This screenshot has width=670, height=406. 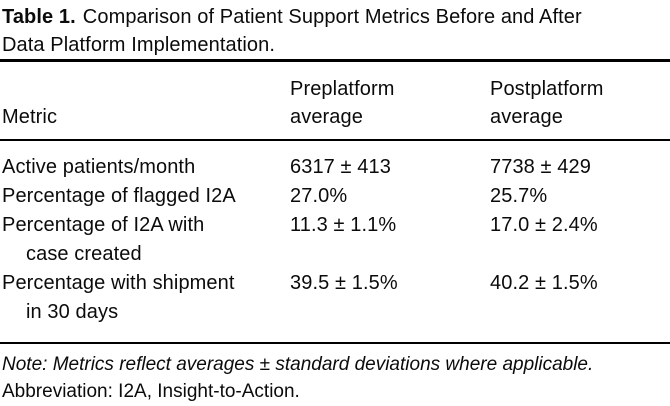 I want to click on metric-cell: Percentage with shipment in 30 days, so click(x=145, y=306).